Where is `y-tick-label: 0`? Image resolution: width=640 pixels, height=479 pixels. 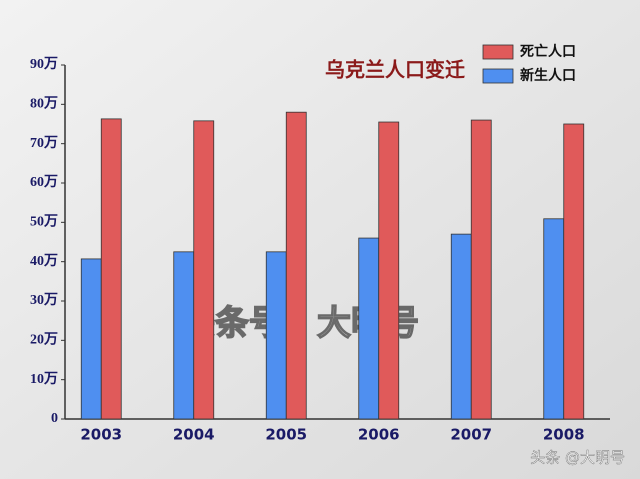
y-tick-label: 0 is located at coordinates (54, 418).